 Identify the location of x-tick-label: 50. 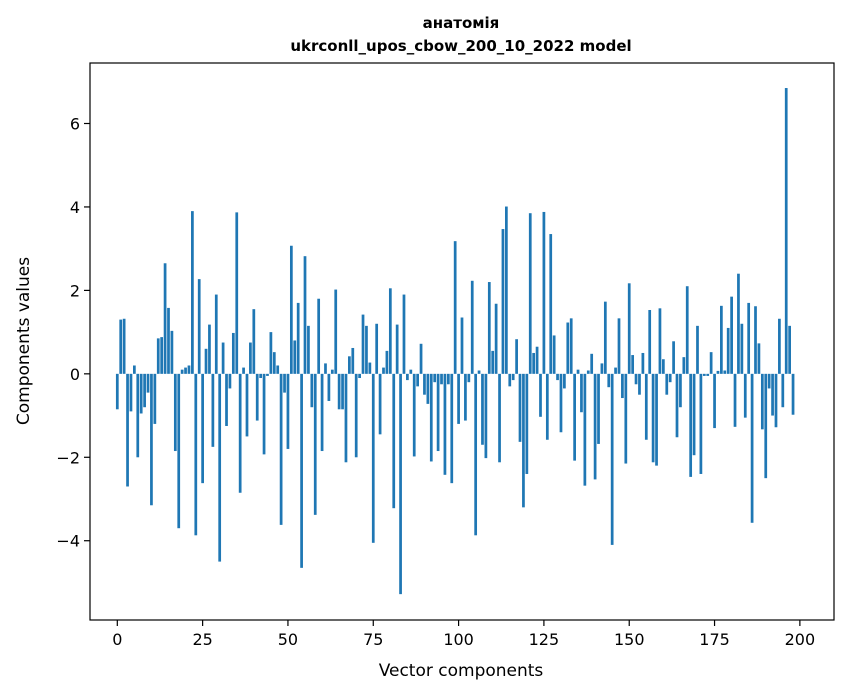
(288, 639).